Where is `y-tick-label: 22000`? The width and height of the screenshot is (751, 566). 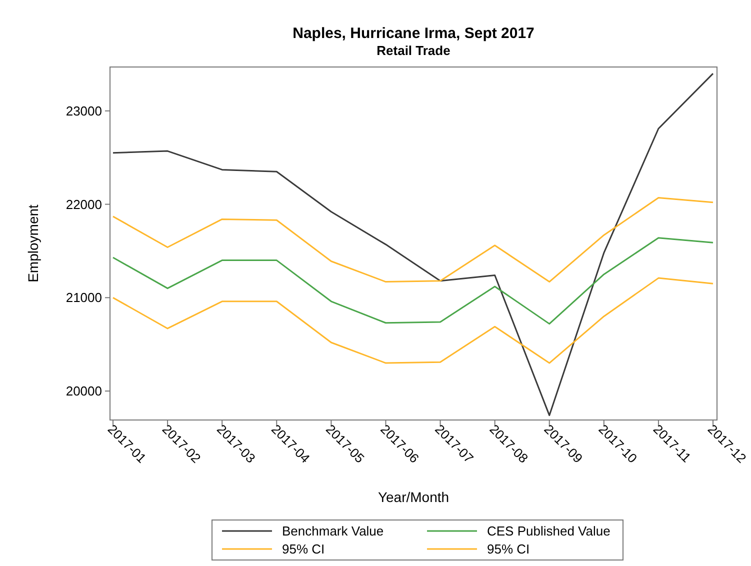 y-tick-label: 22000 is located at coordinates (84, 204).